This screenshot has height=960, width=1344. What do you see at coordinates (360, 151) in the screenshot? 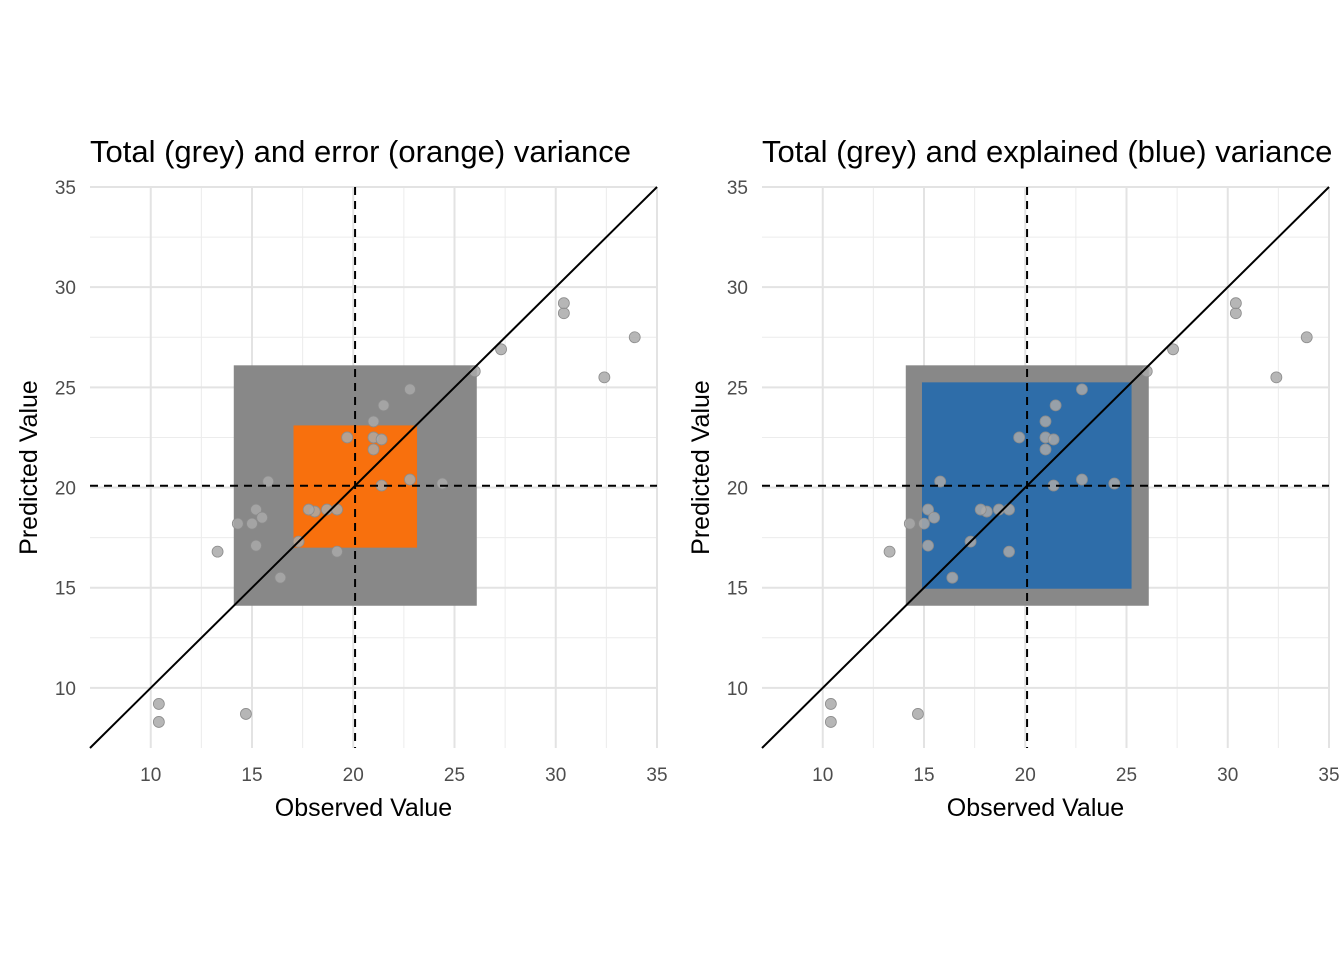
I see `chart-title: Total (grey) and error (orange) variance` at bounding box center [360, 151].